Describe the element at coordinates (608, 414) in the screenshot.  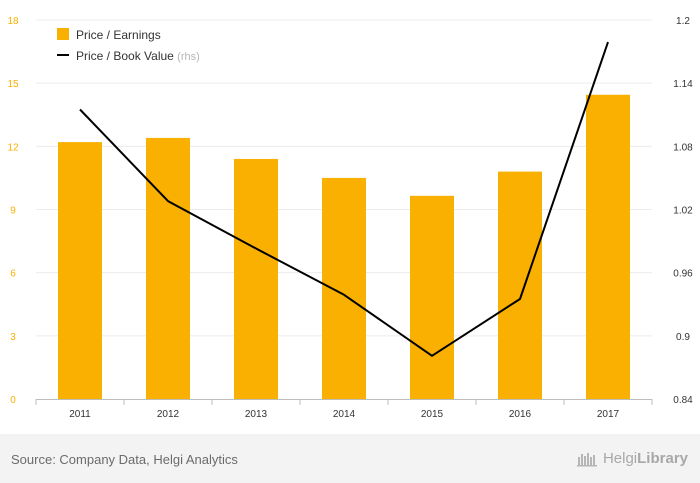
I see `x-tick-label: 2017` at that location.